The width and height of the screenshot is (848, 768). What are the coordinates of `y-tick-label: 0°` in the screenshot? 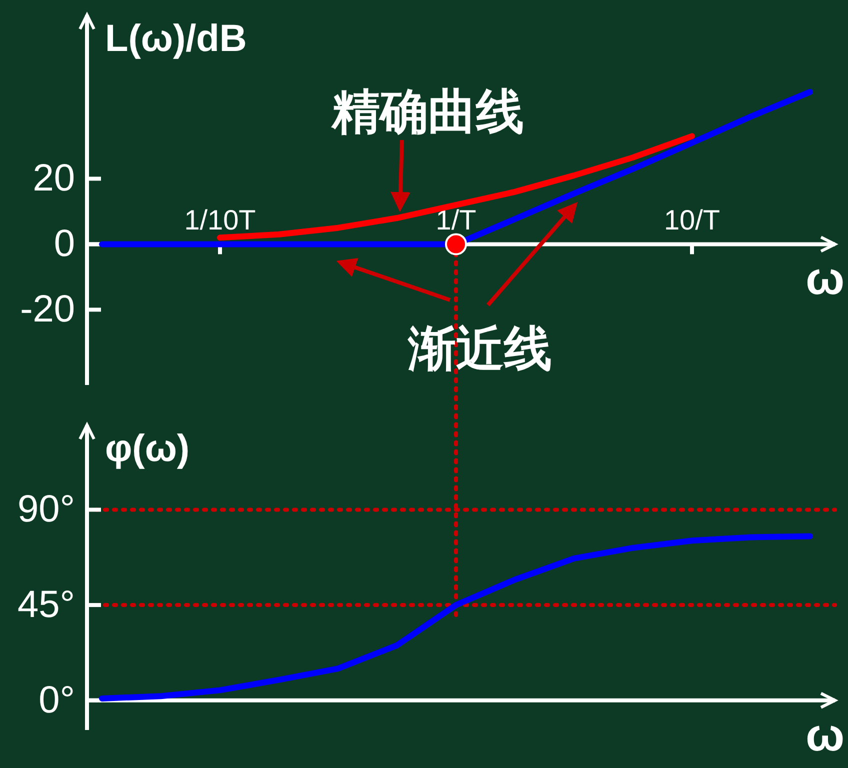 It's located at (56, 700).